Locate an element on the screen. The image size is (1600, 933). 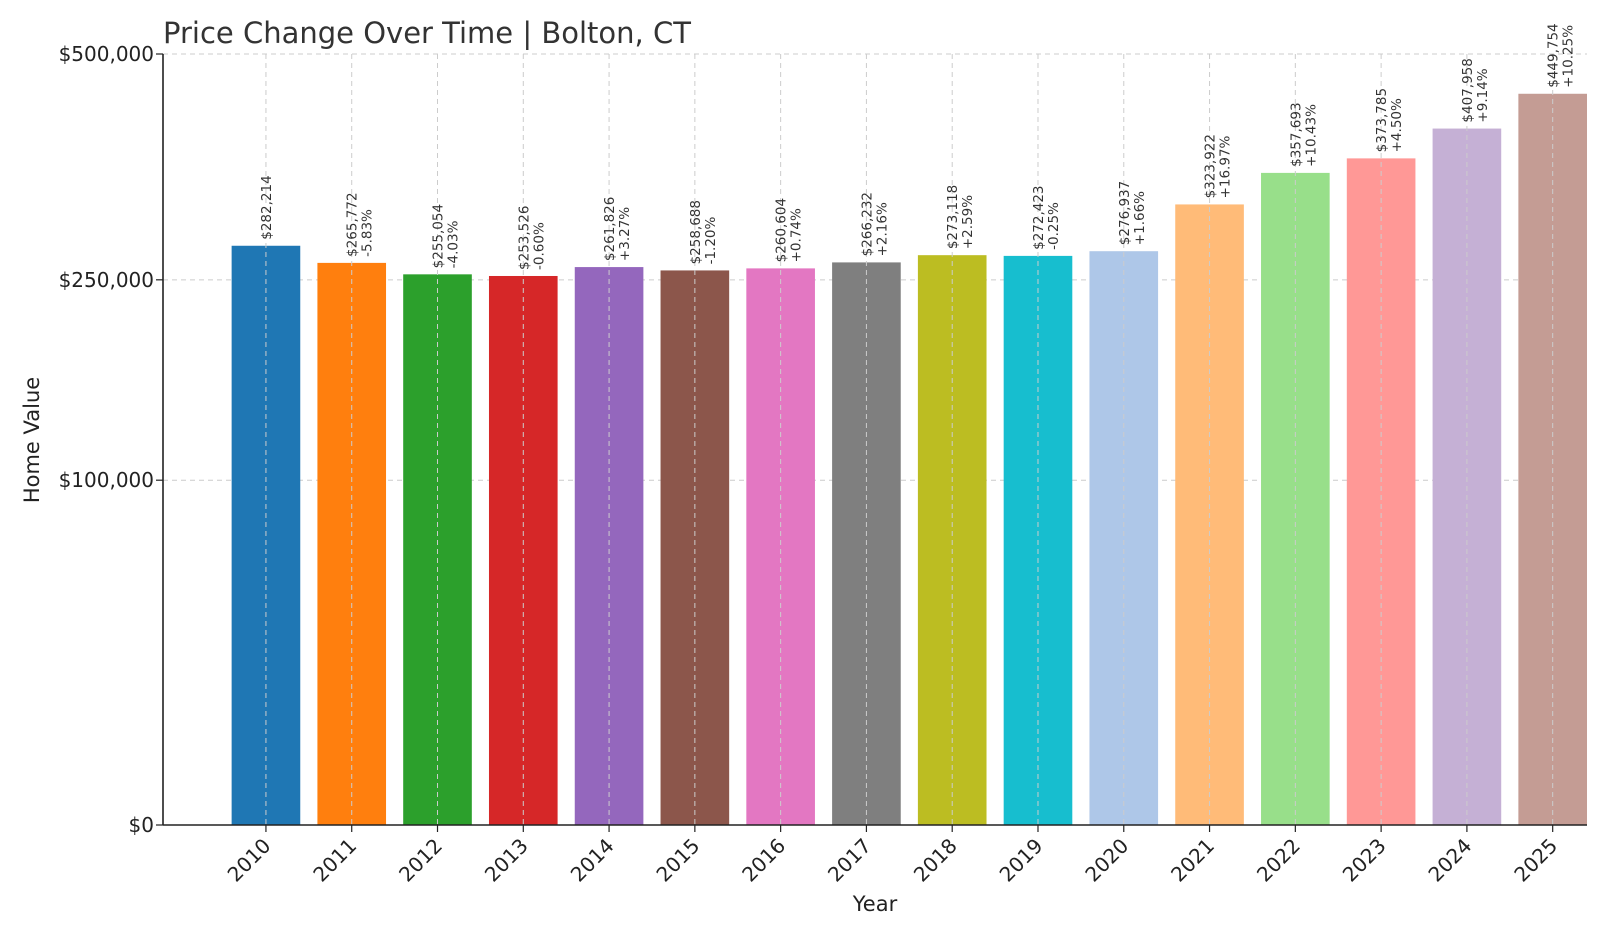
bar-2023 is located at coordinates (1381, 492).